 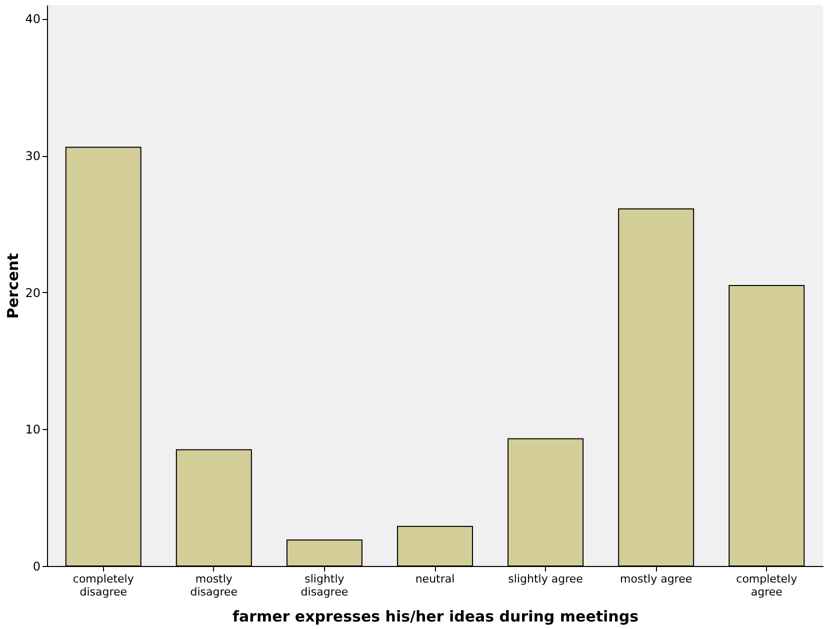 I want to click on y-tick-label: 10, so click(x=32, y=429).